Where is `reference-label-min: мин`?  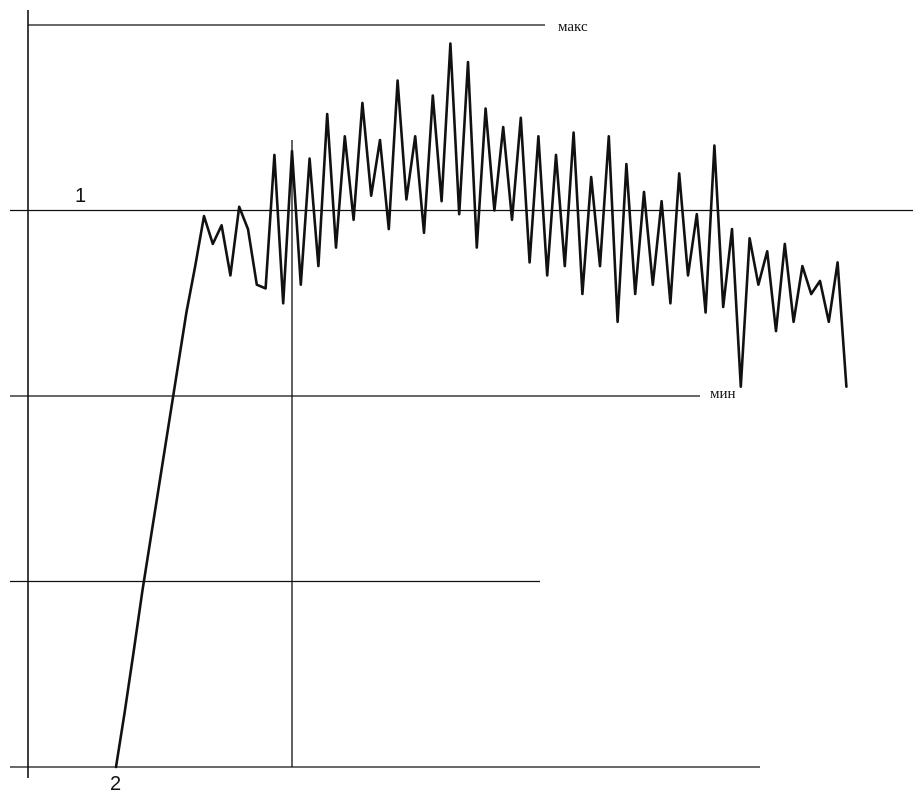 reference-label-min: мин is located at coordinates (723, 394).